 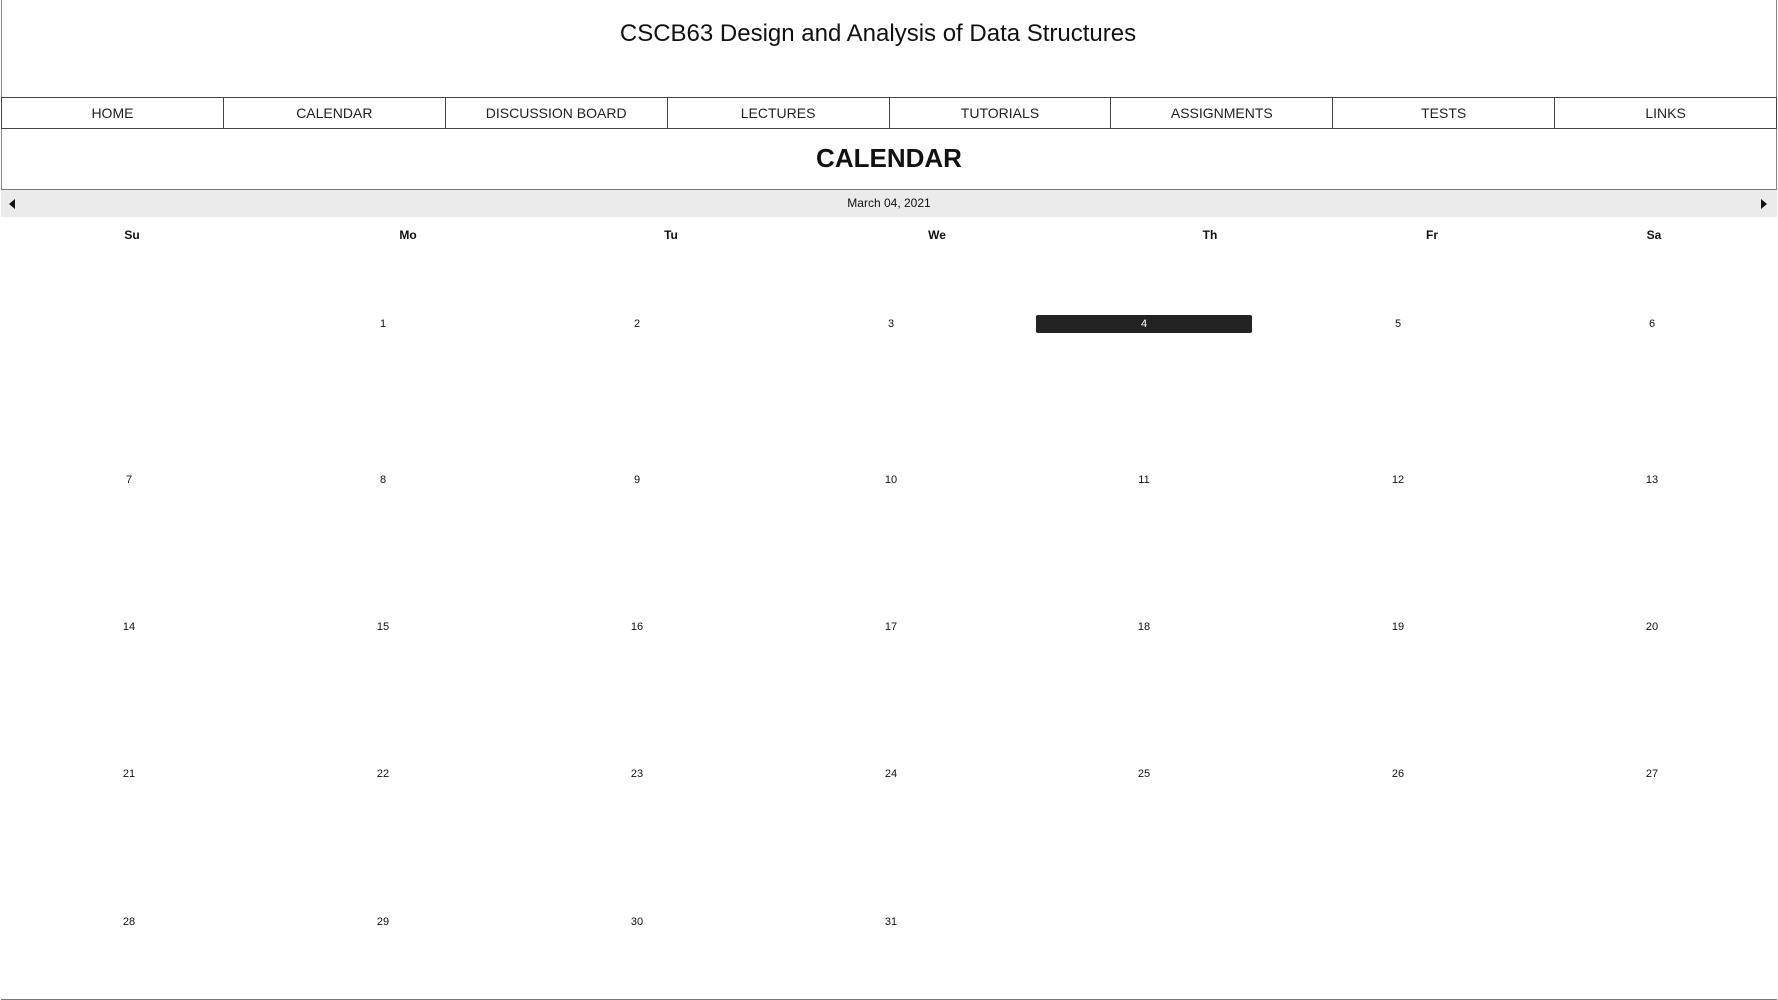 What do you see at coordinates (1144, 480) in the screenshot?
I see `calendar-day: 11` at bounding box center [1144, 480].